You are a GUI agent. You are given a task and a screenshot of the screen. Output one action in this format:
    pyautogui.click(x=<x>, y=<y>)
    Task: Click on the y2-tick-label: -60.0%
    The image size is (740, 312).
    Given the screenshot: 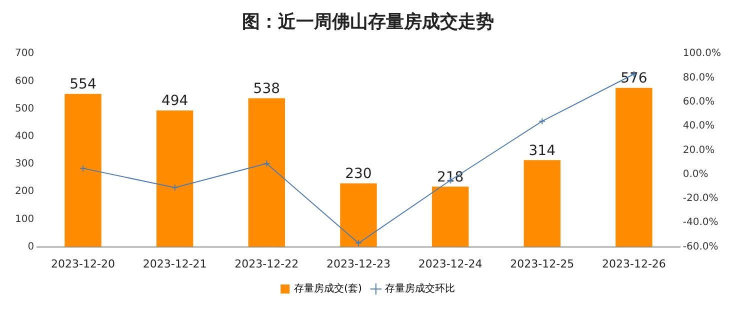 What is the action you would take?
    pyautogui.click(x=700, y=246)
    